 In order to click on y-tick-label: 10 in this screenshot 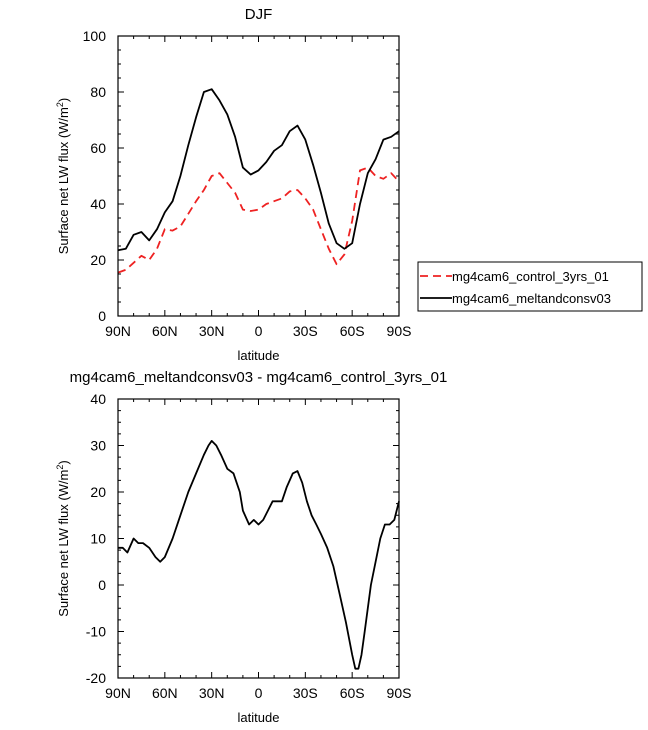, I will do `click(98, 539)`.